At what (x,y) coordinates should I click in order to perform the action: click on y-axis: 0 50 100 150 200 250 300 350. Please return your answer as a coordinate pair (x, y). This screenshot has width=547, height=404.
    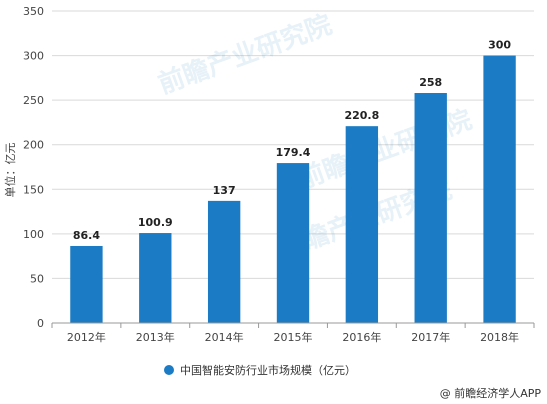
    Looking at the image, I should click on (33, 167).